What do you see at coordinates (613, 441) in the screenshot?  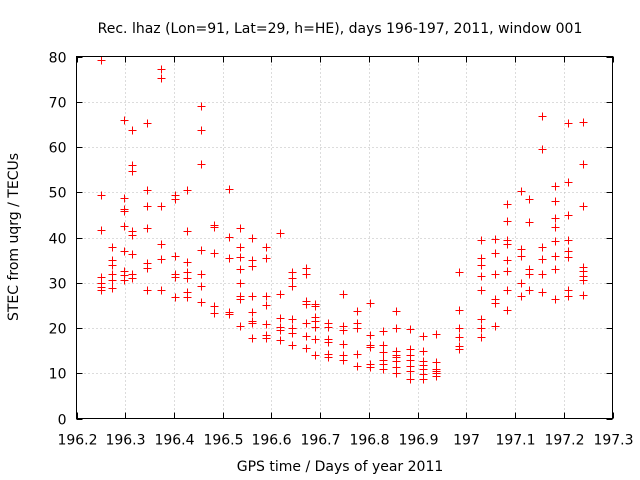 I see `x-tick-label: 197.3` at bounding box center [613, 441].